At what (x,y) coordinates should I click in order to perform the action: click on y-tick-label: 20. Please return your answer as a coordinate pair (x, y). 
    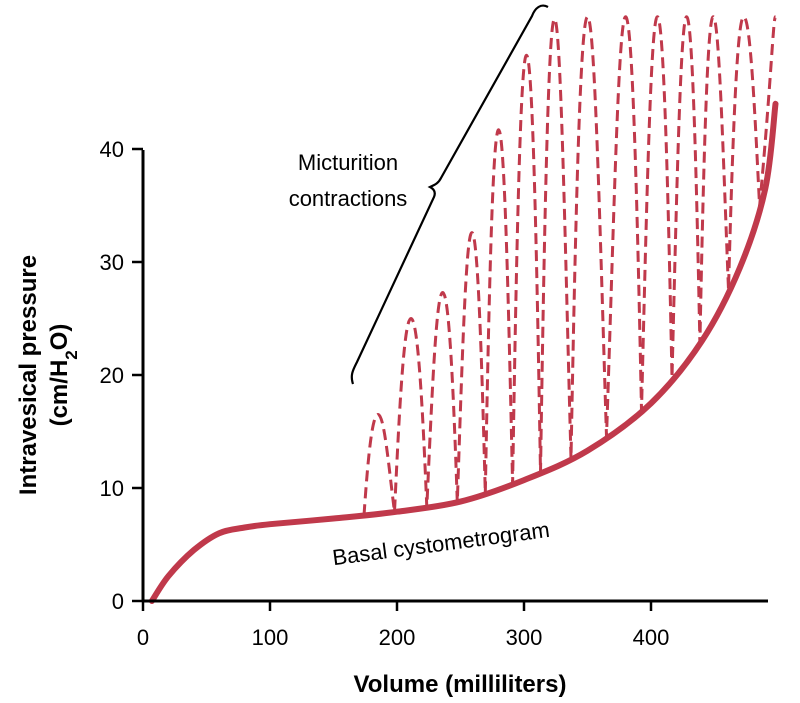
    Looking at the image, I should click on (112, 375).